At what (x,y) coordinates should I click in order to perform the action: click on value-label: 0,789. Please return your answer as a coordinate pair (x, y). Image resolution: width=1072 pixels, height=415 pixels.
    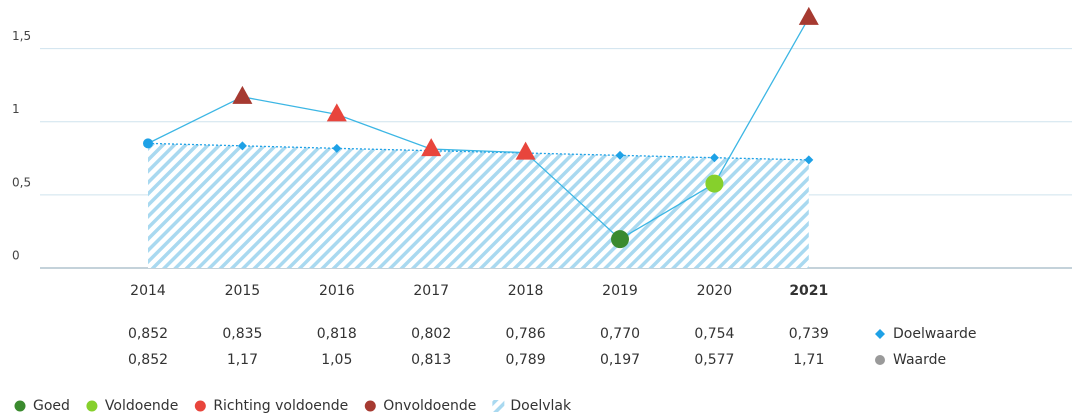
    Looking at the image, I should click on (526, 360).